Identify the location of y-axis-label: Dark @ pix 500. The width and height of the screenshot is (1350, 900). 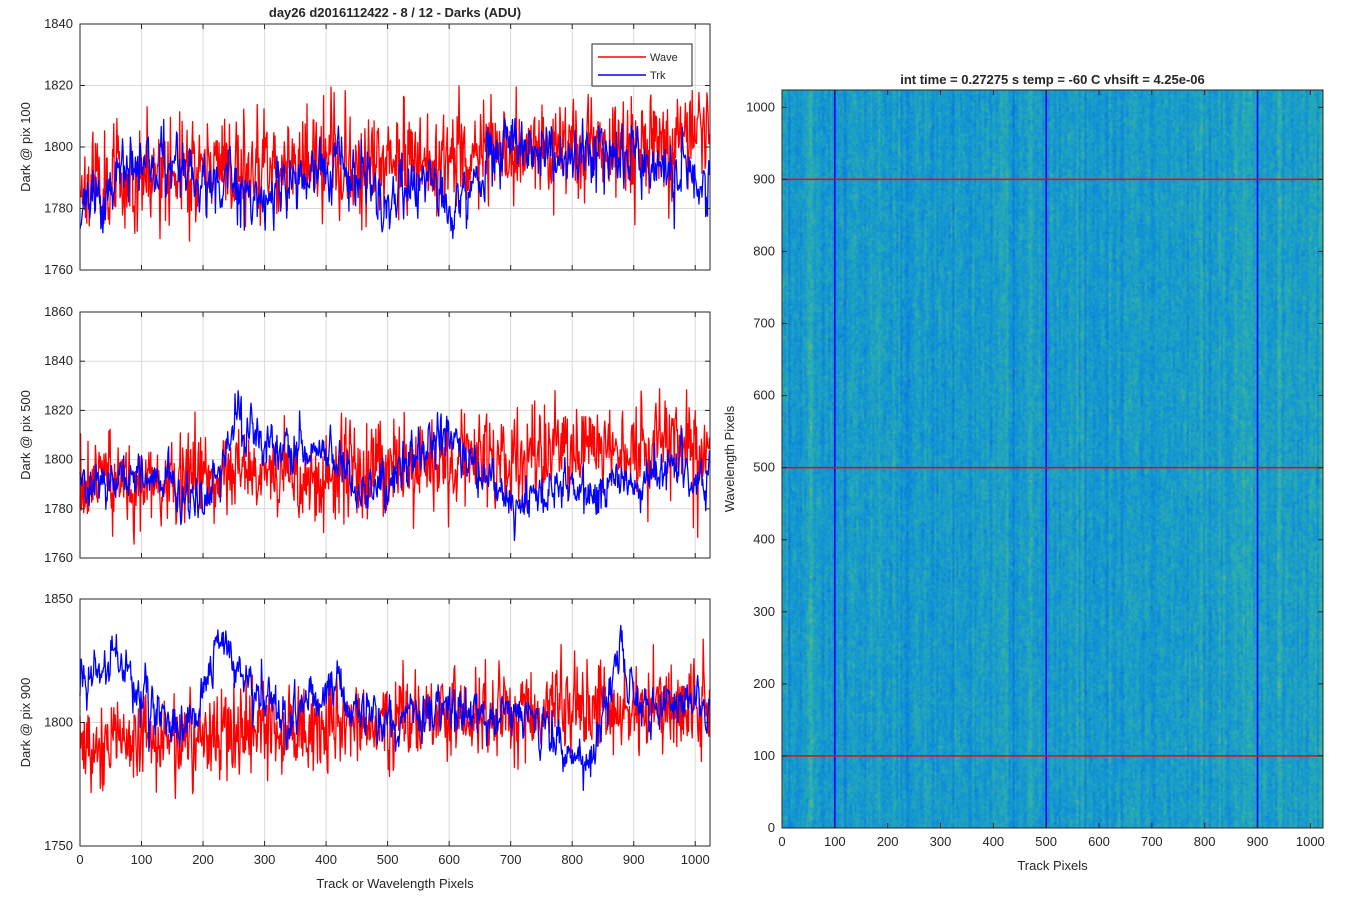
(25, 435).